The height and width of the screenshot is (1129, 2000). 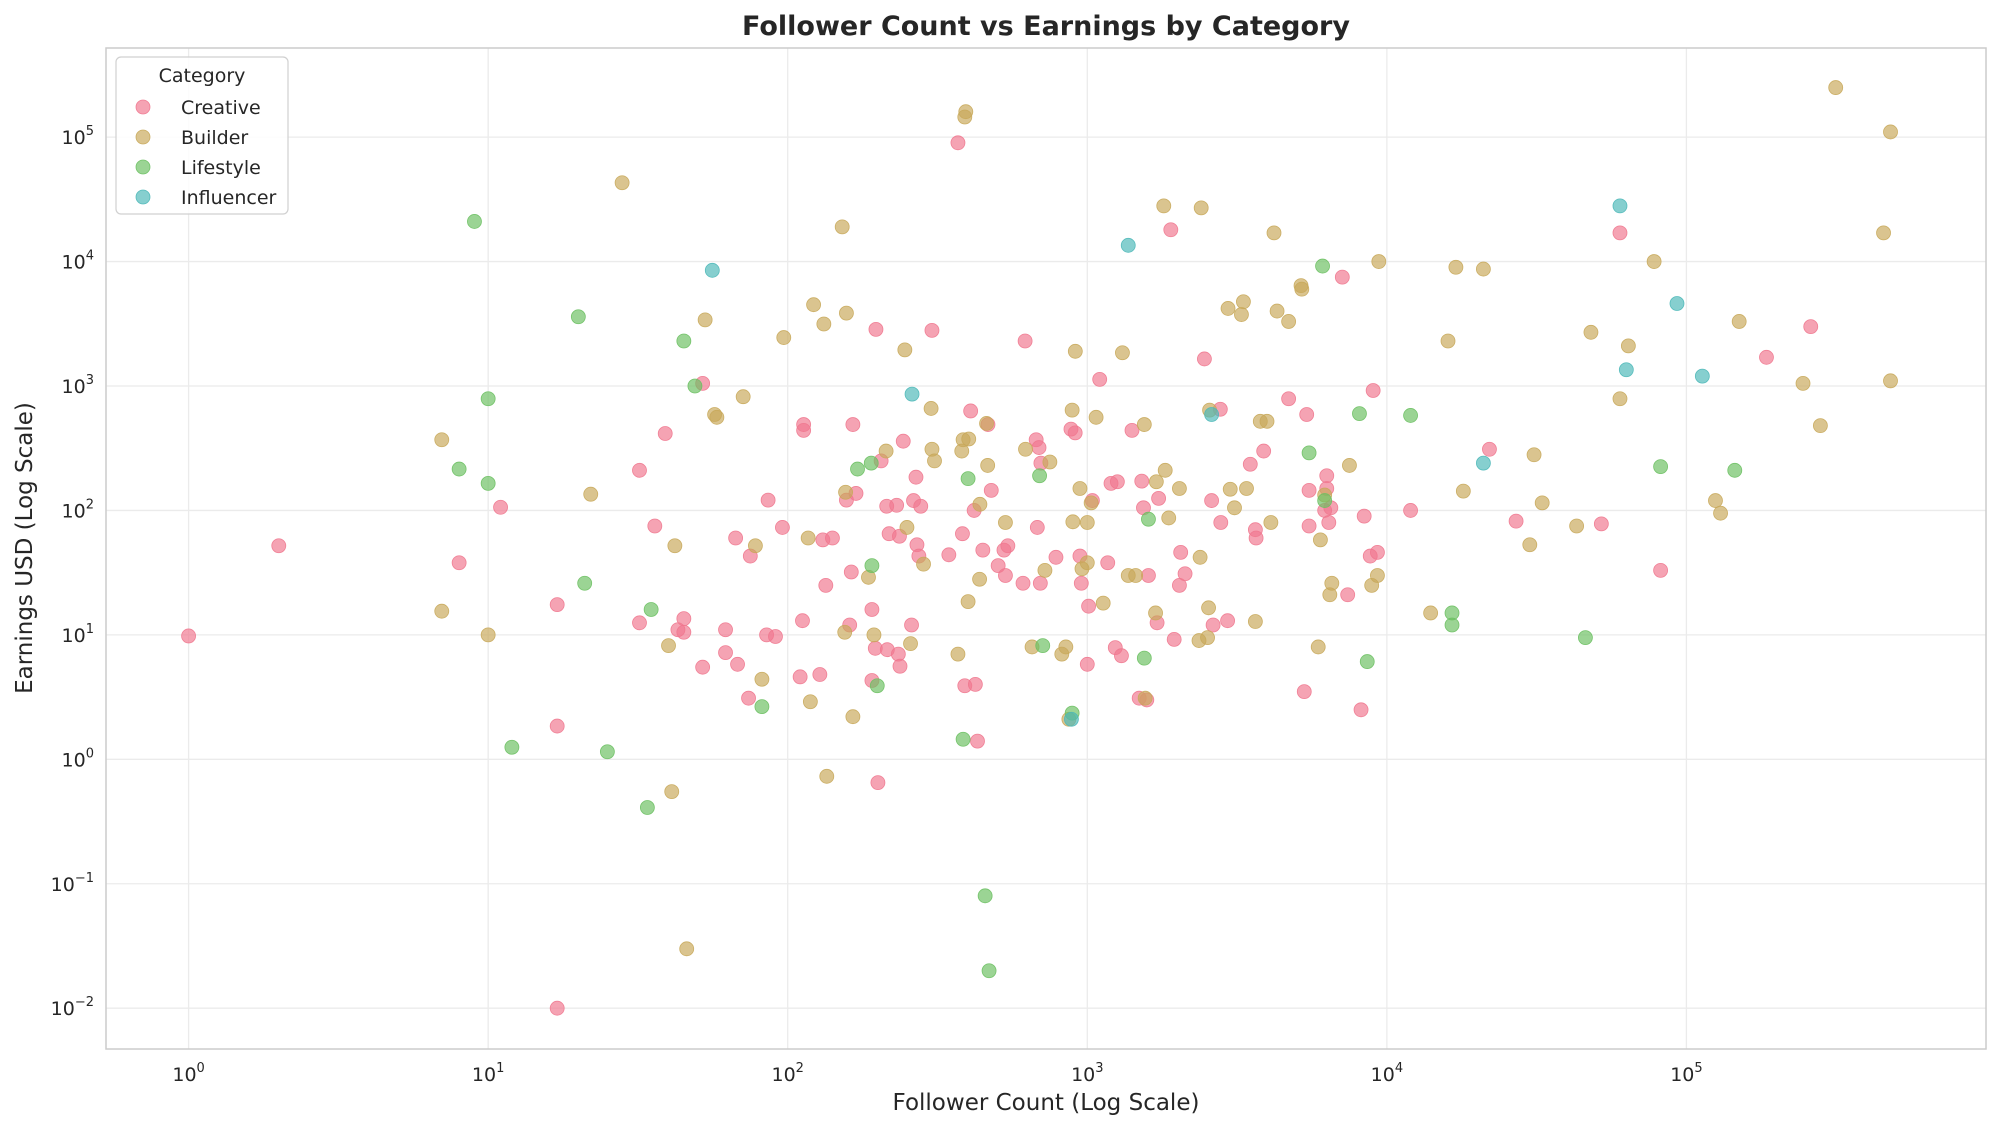 I want to click on legend-marker-lifestyle, so click(x=143, y=167).